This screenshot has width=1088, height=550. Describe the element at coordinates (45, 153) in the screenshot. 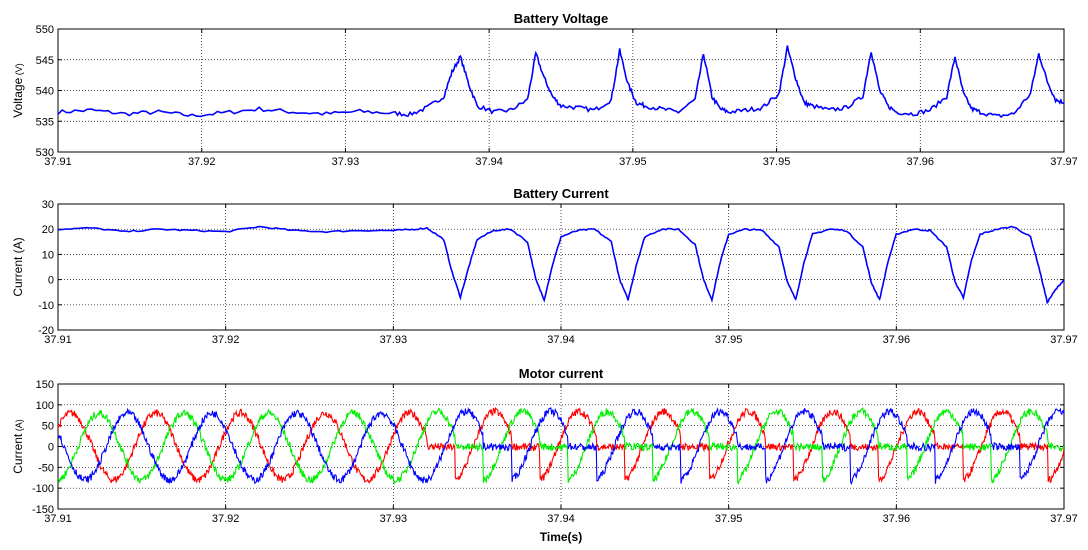

I see `y-tick-label: 530` at that location.